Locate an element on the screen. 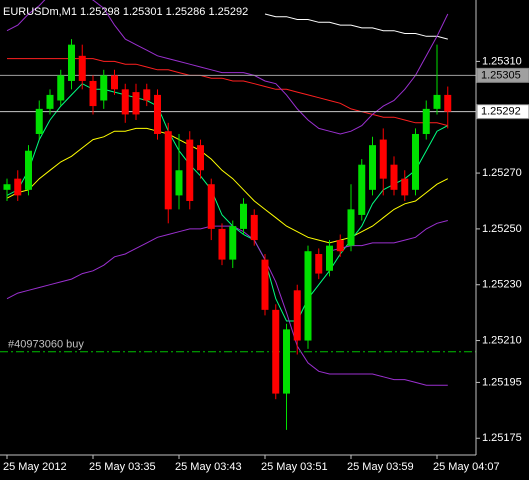 The height and width of the screenshot is (480, 529). y-tick-label: 1.25195 is located at coordinates (502, 382).